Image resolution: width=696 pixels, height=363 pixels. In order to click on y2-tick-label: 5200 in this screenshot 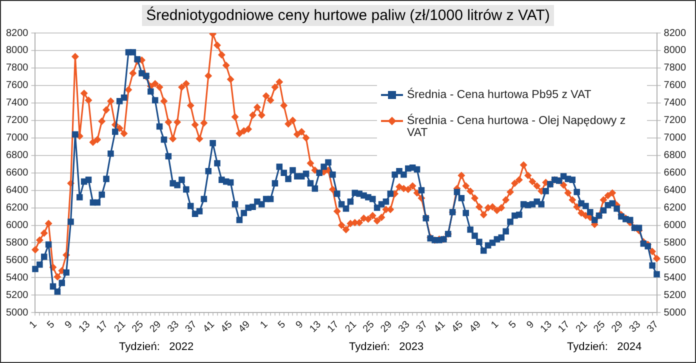, I will do `click(675, 295)`.